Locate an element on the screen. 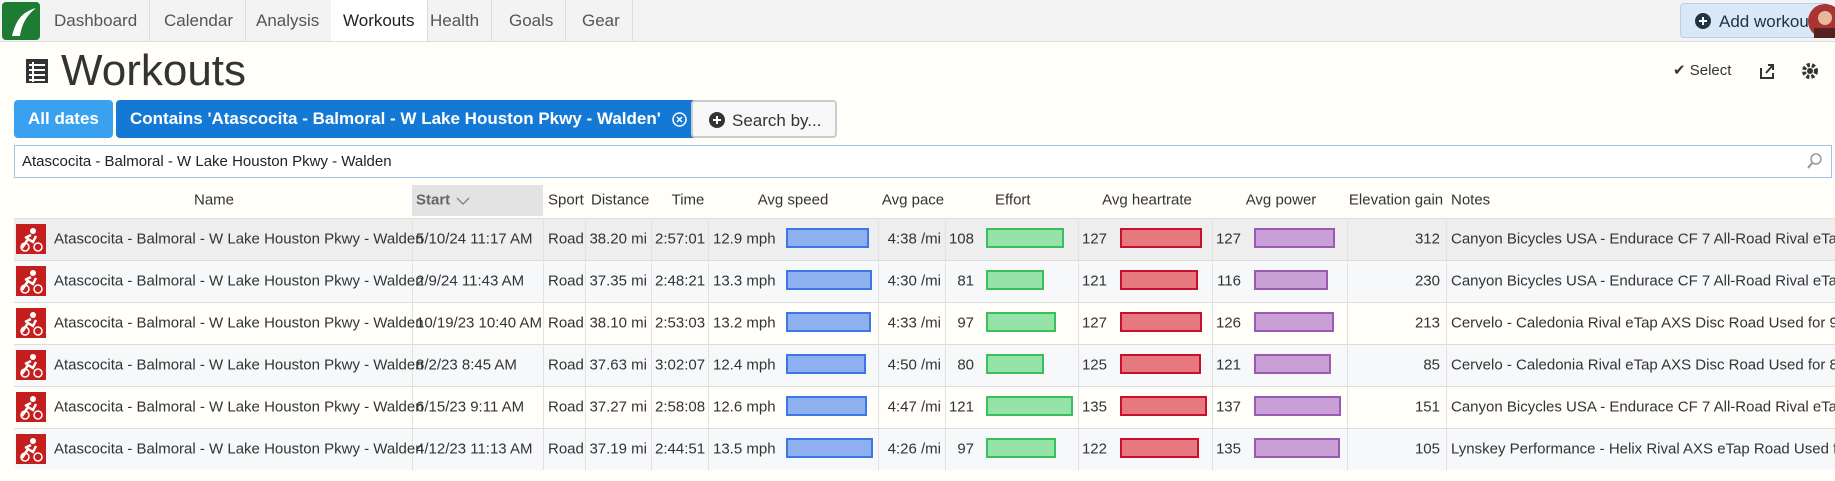 Image resolution: width=1835 pixels, height=481 pixels. column-header: Effort is located at coordinates (1013, 200).